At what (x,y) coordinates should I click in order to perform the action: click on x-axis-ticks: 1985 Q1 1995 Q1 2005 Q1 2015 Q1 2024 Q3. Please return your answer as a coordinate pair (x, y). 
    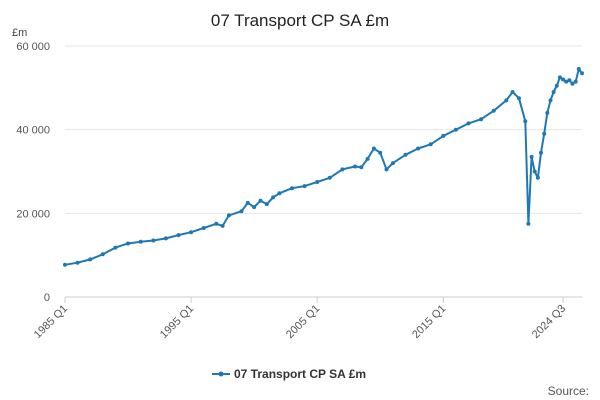
    Looking at the image, I should click on (300, 319).